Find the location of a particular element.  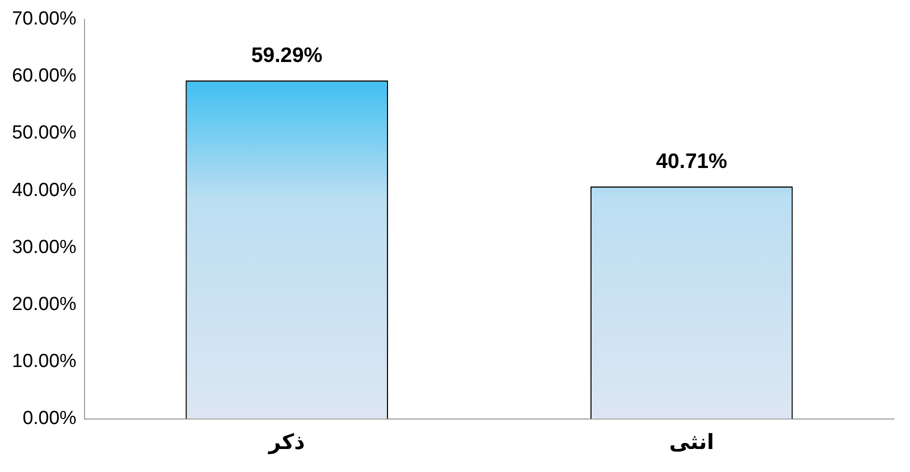

y-tick-label: 60.00% is located at coordinates (44, 76).